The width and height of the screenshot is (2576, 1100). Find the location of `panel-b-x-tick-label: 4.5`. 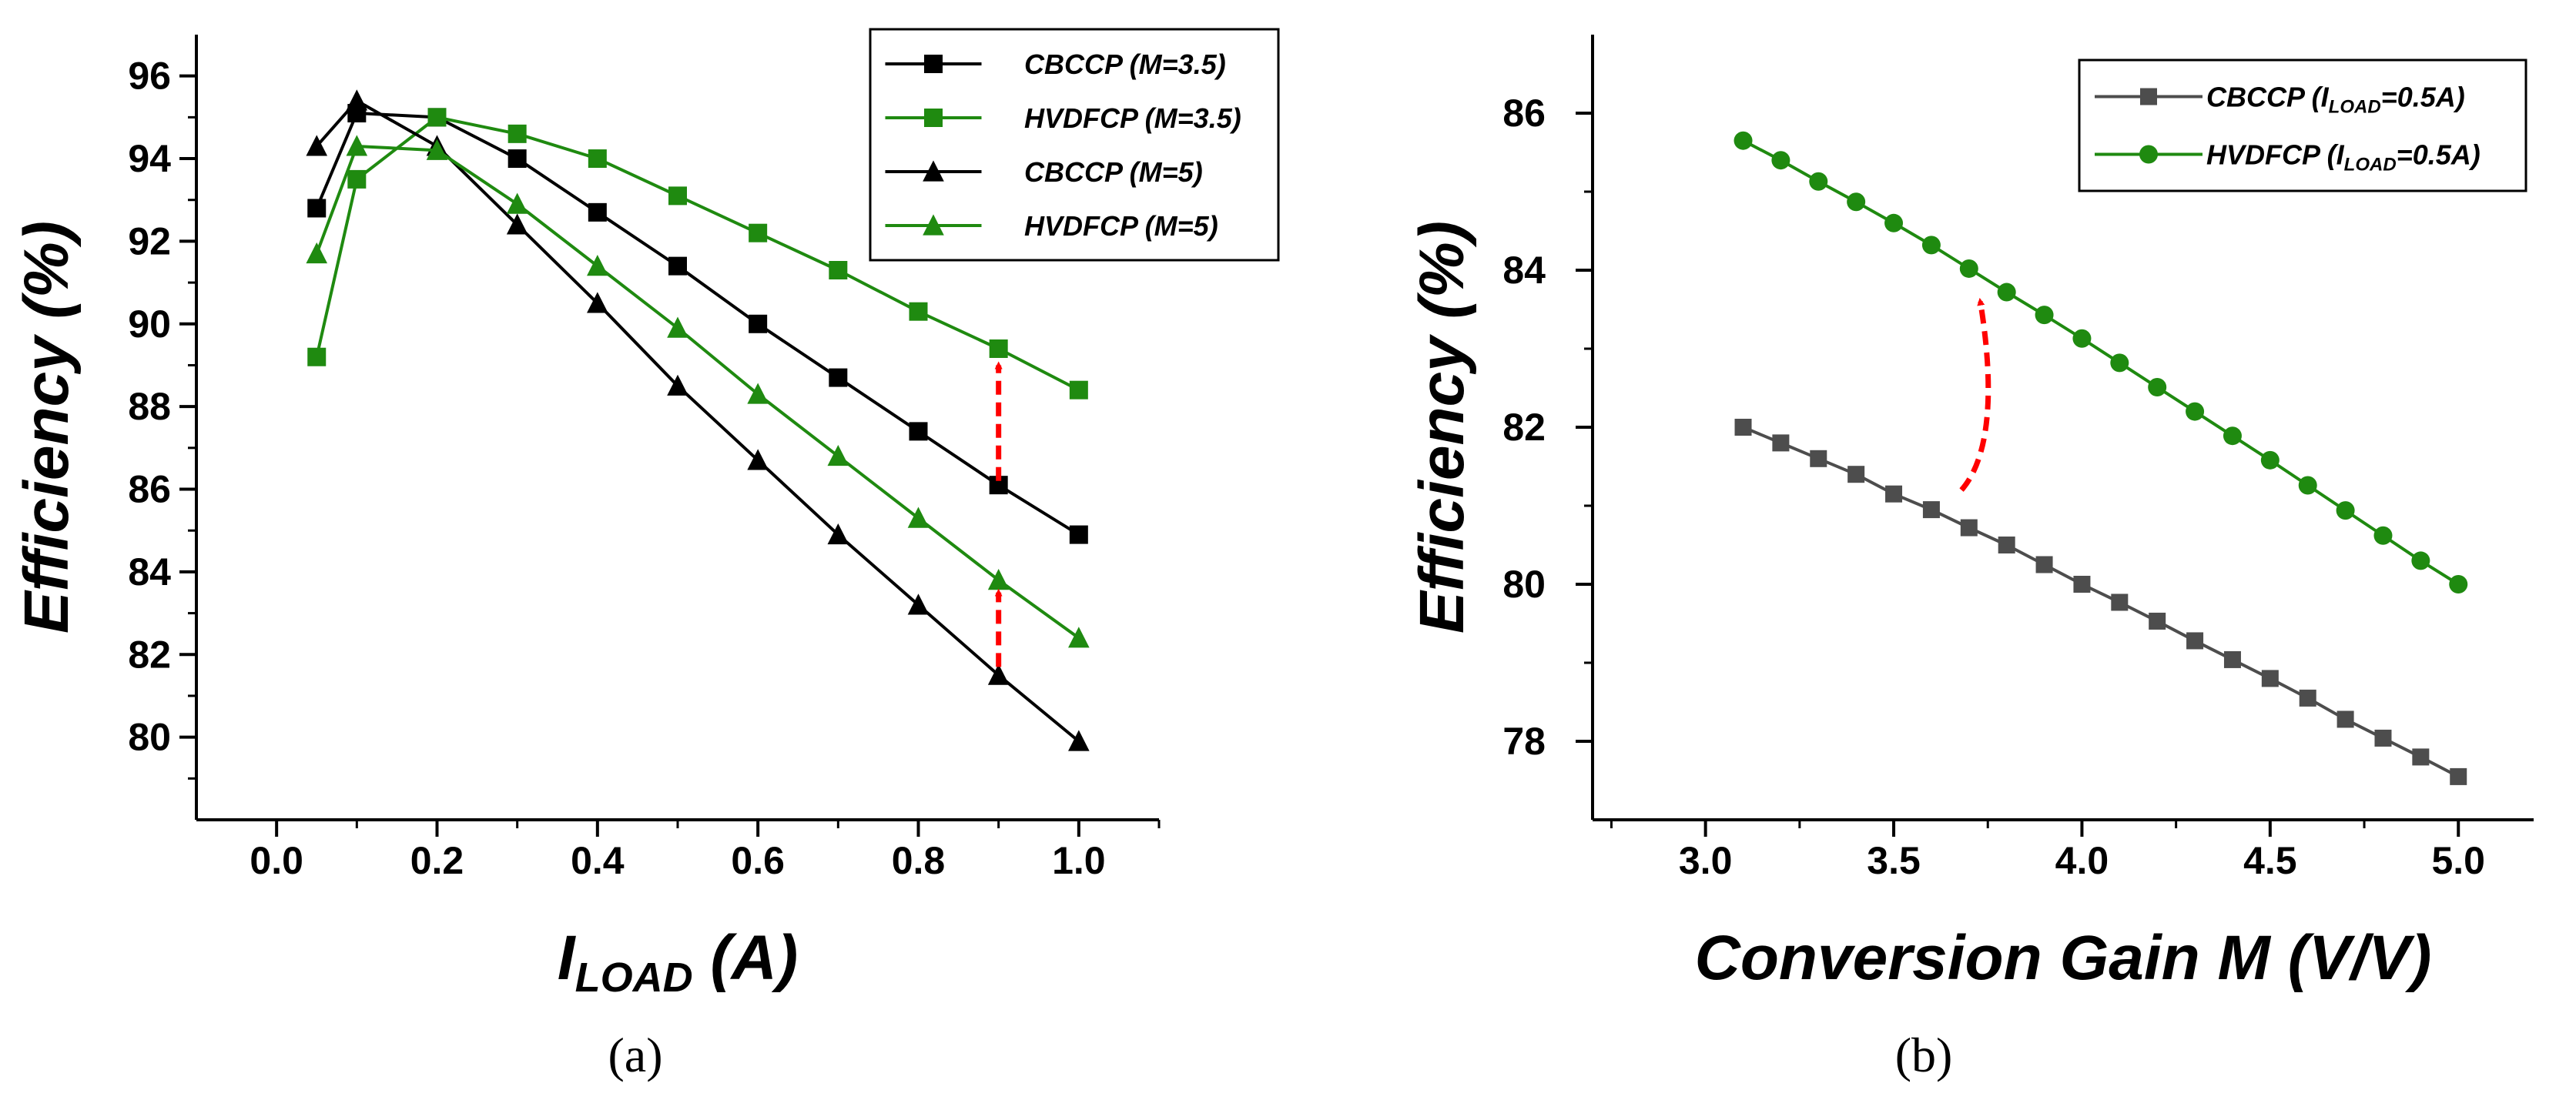

panel-b-x-tick-label: 4.5 is located at coordinates (2270, 861).